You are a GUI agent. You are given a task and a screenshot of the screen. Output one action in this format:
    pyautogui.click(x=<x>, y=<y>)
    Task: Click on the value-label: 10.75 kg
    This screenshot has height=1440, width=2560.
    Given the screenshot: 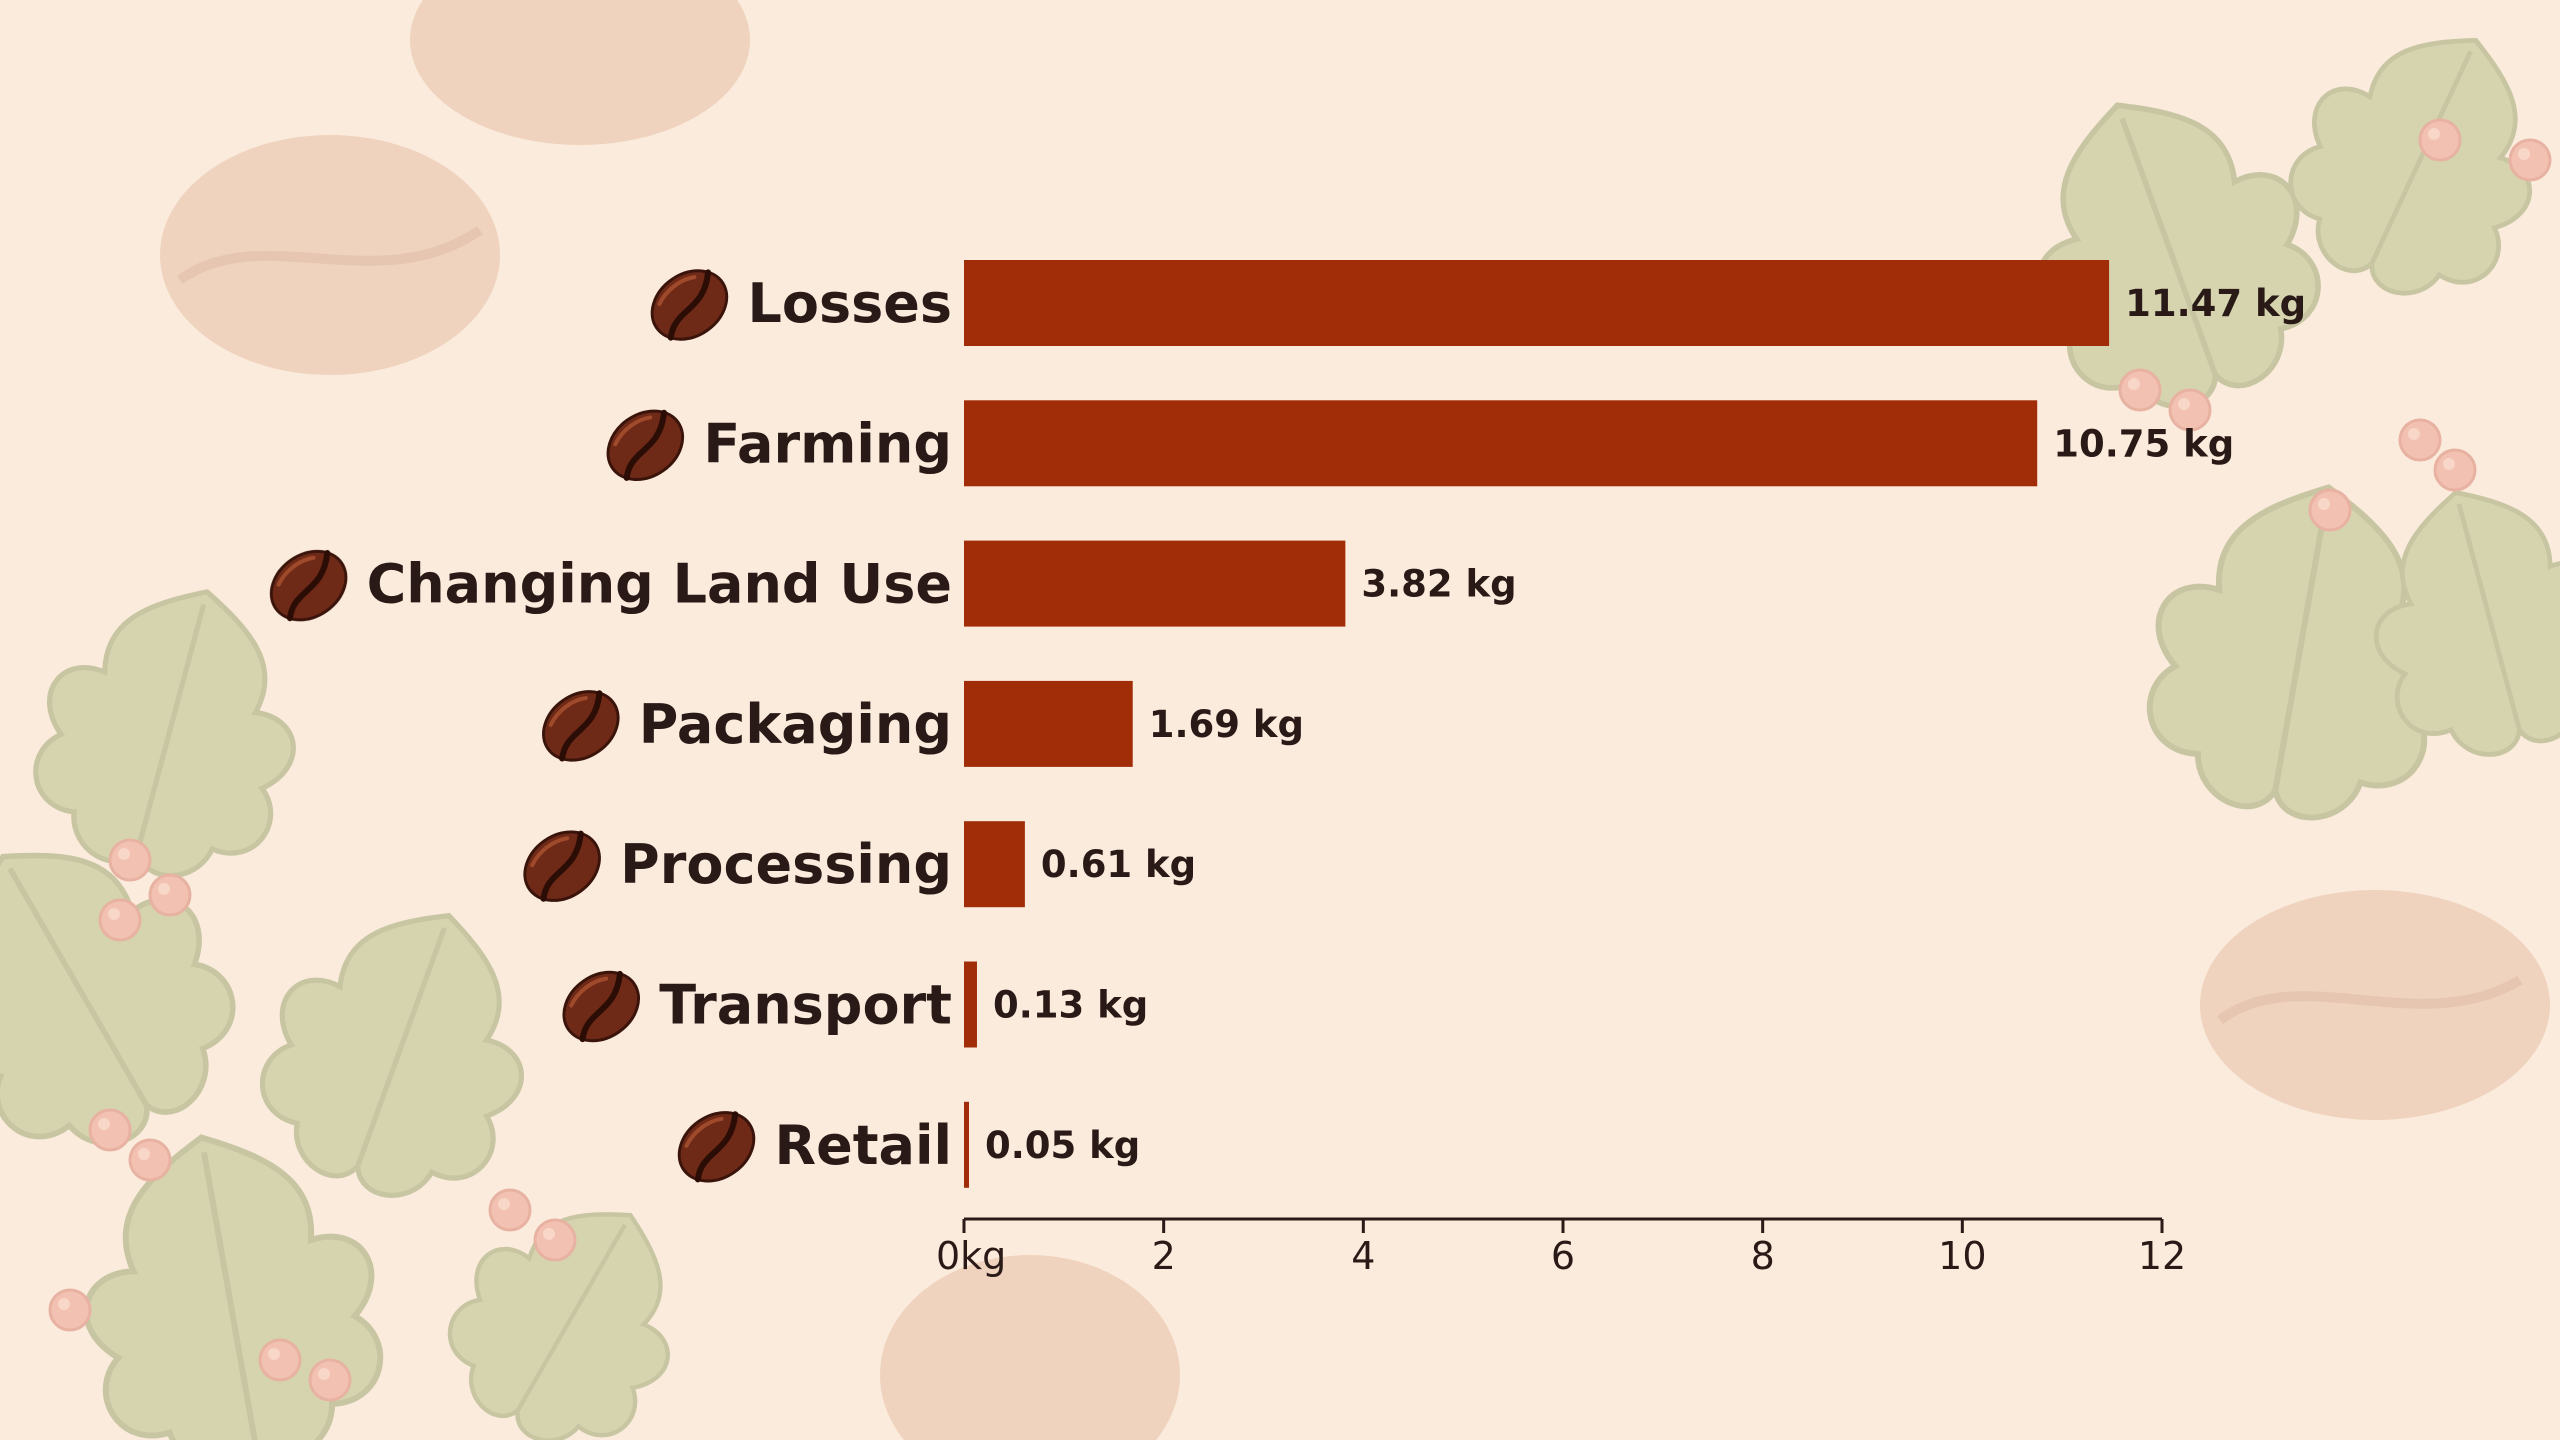 What is the action you would take?
    pyautogui.click(x=2143, y=443)
    